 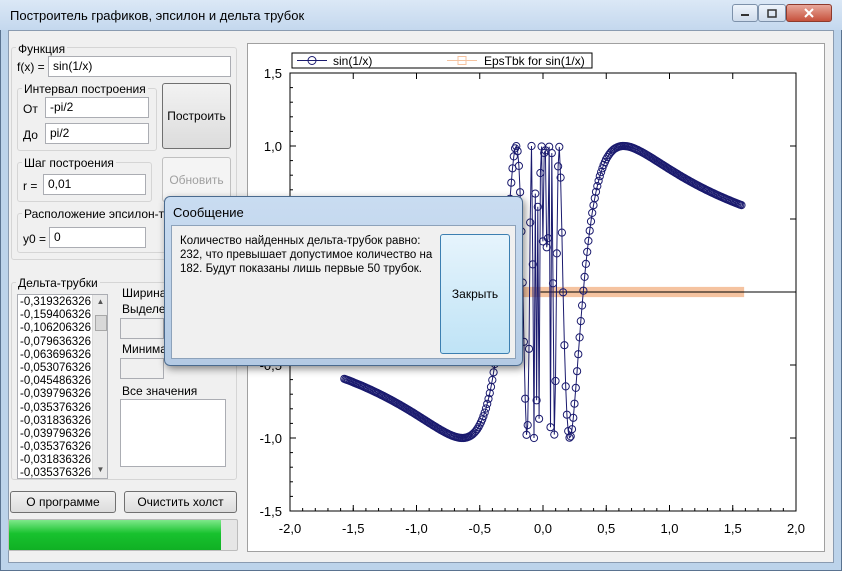 I want to click on dialog-close-button: Закрыть, so click(x=475, y=294).